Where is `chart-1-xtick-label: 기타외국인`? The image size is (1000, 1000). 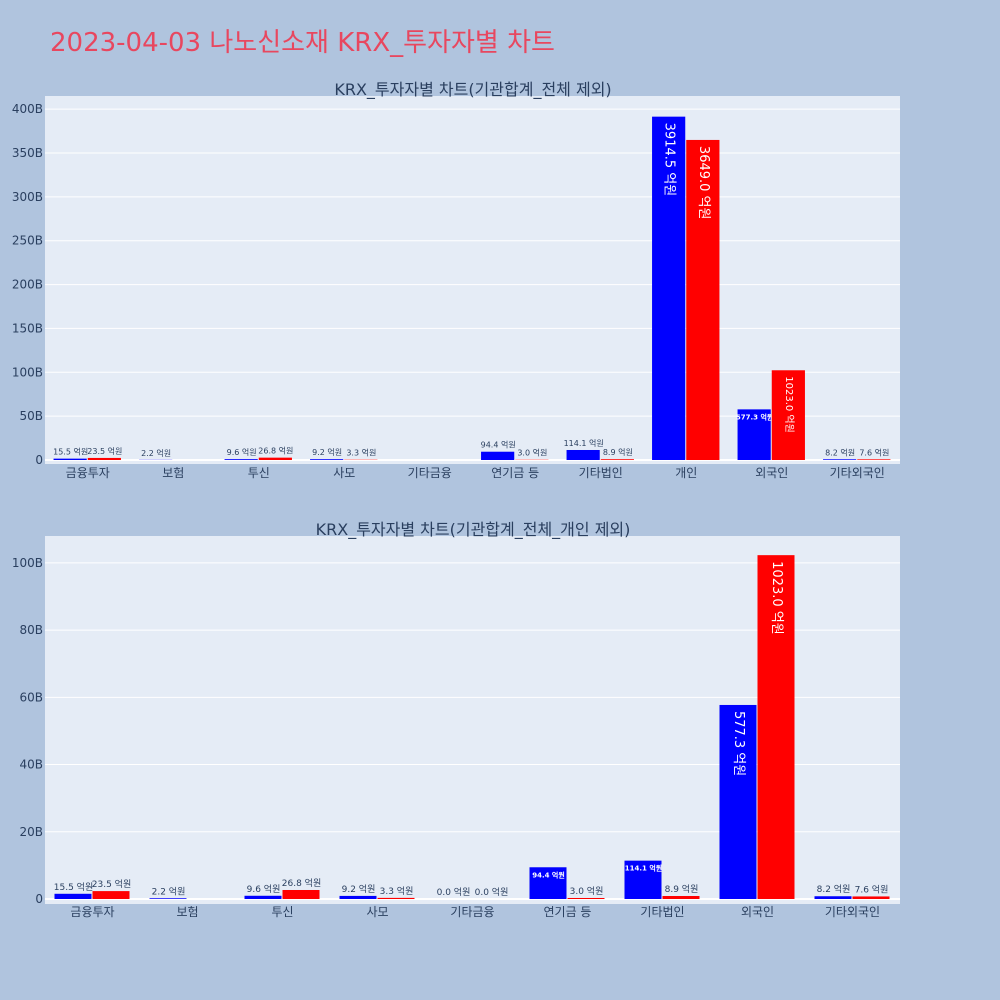
chart-1-xtick-label: 기타외국인 is located at coordinates (857, 473).